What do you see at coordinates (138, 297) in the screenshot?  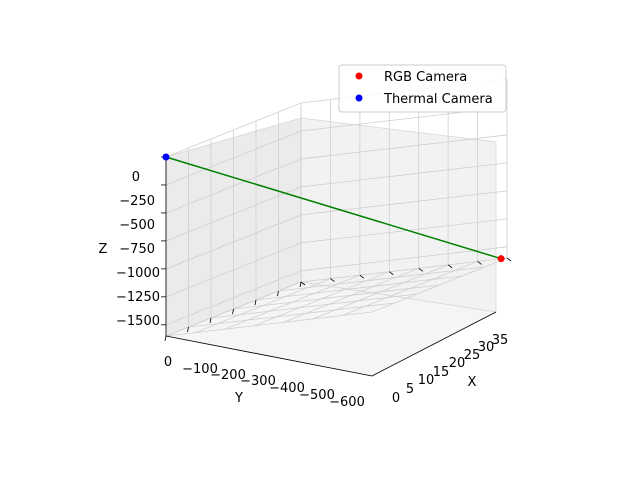 I see `z-tick-label: −1250` at bounding box center [138, 297].